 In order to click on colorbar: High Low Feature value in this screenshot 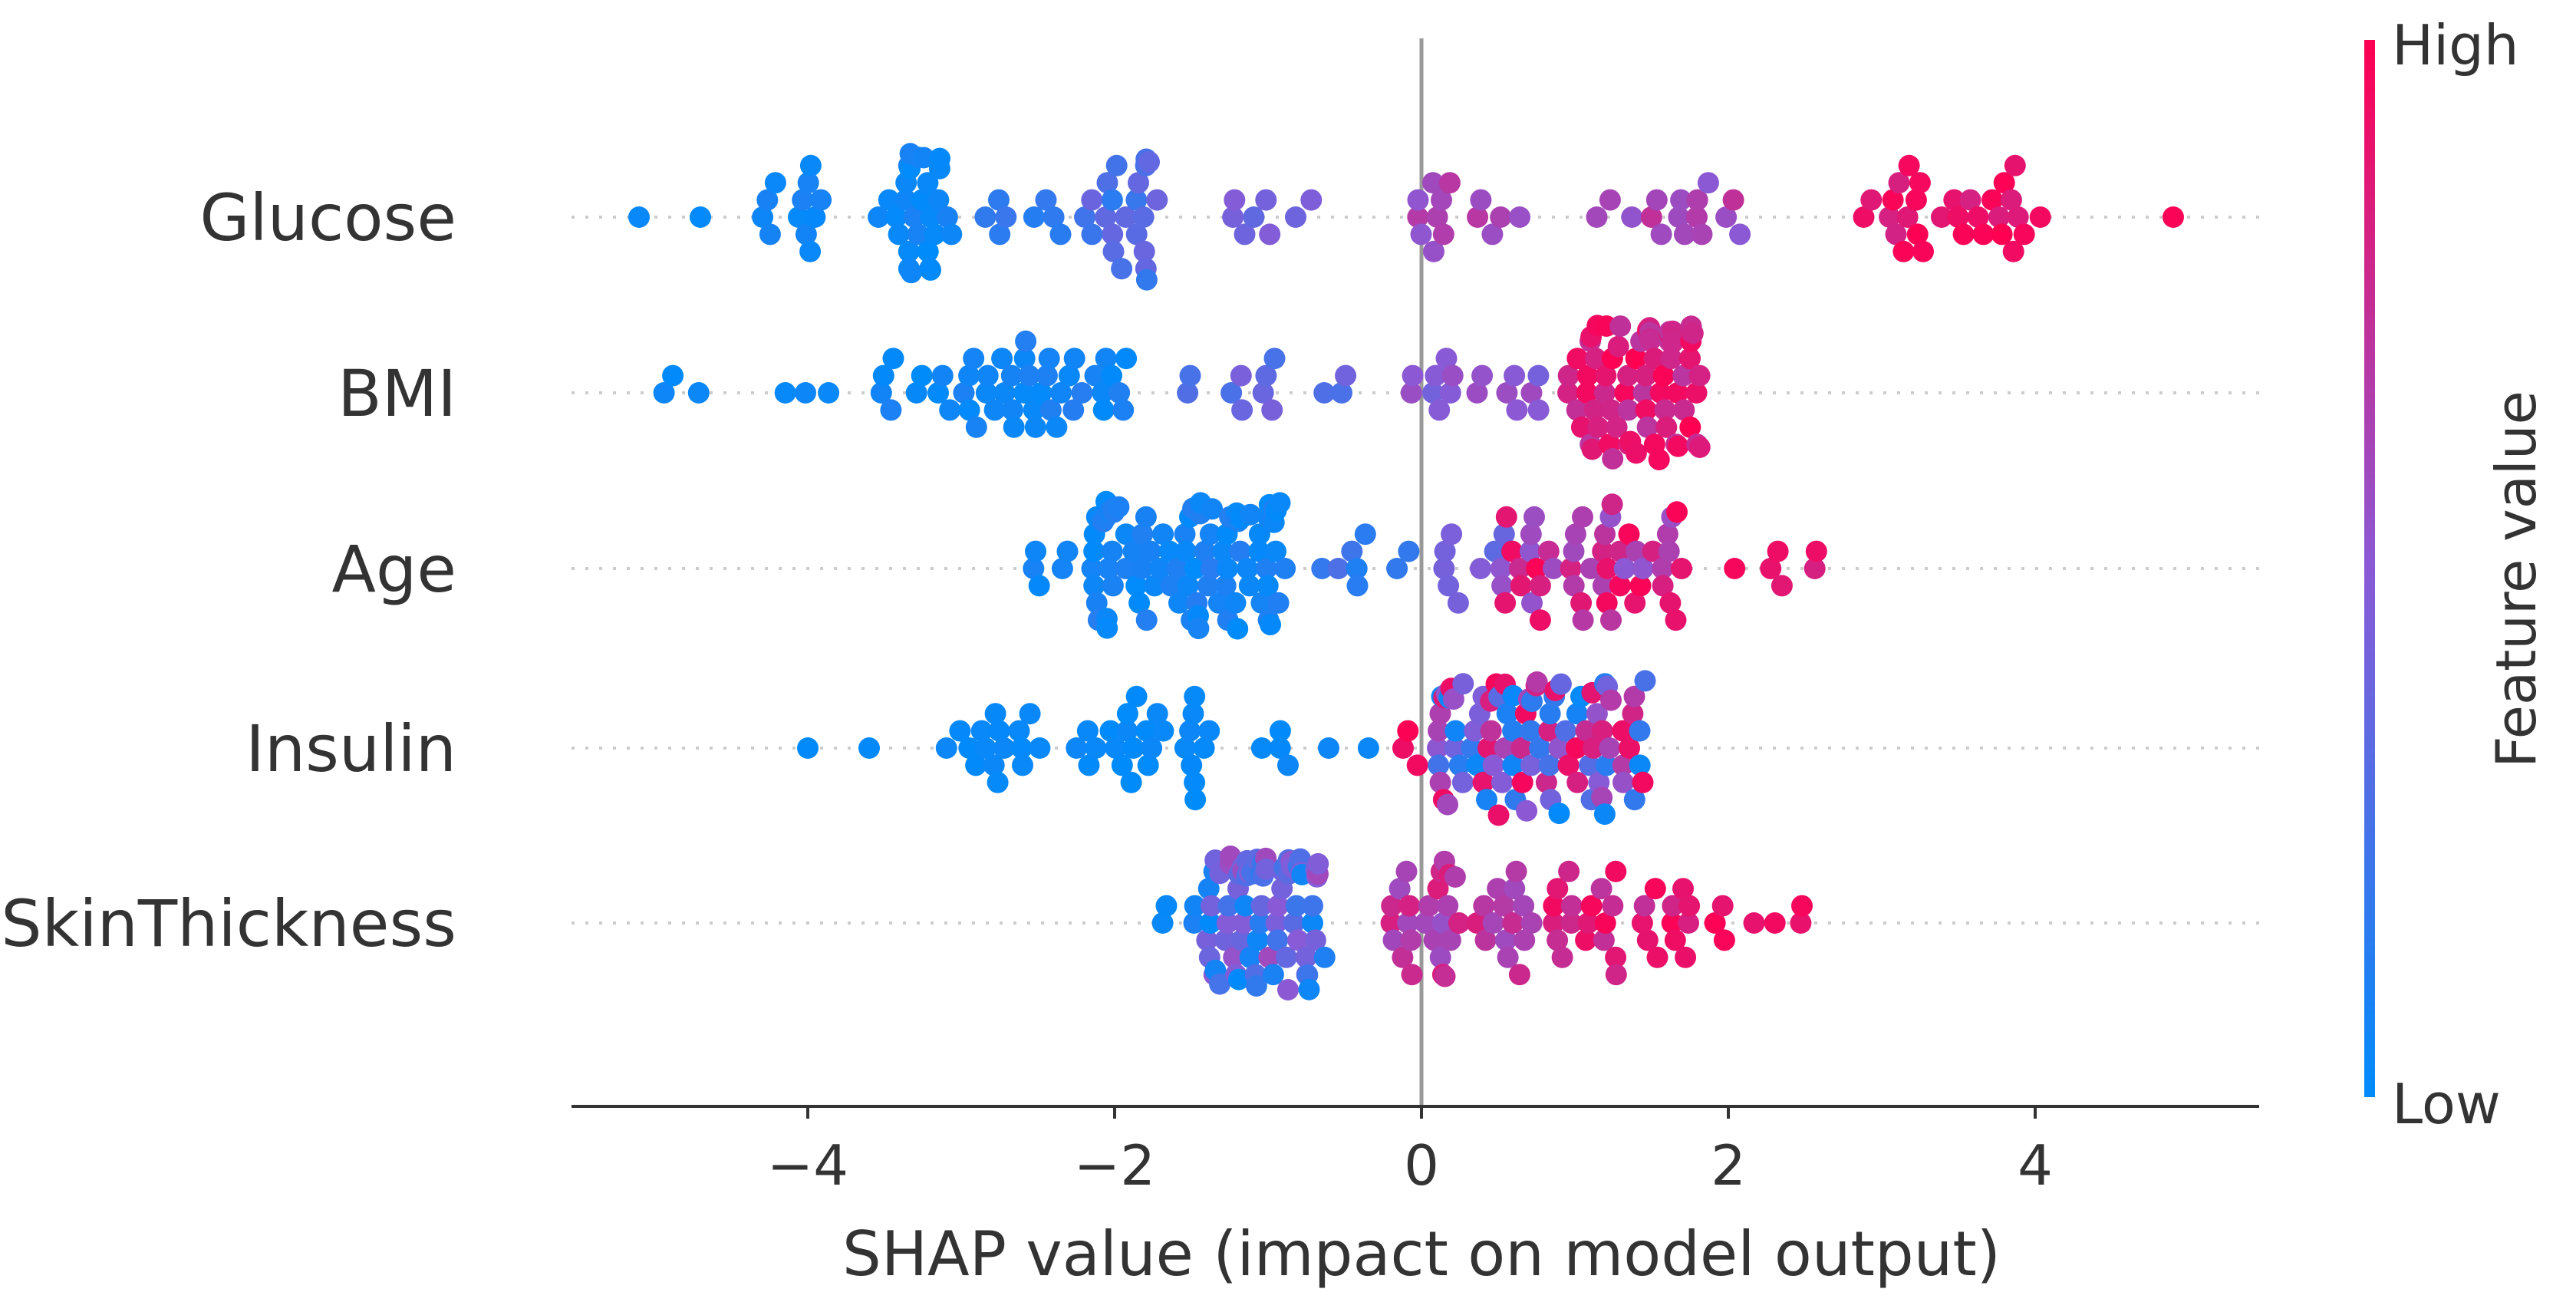, I will do `click(2456, 574)`.